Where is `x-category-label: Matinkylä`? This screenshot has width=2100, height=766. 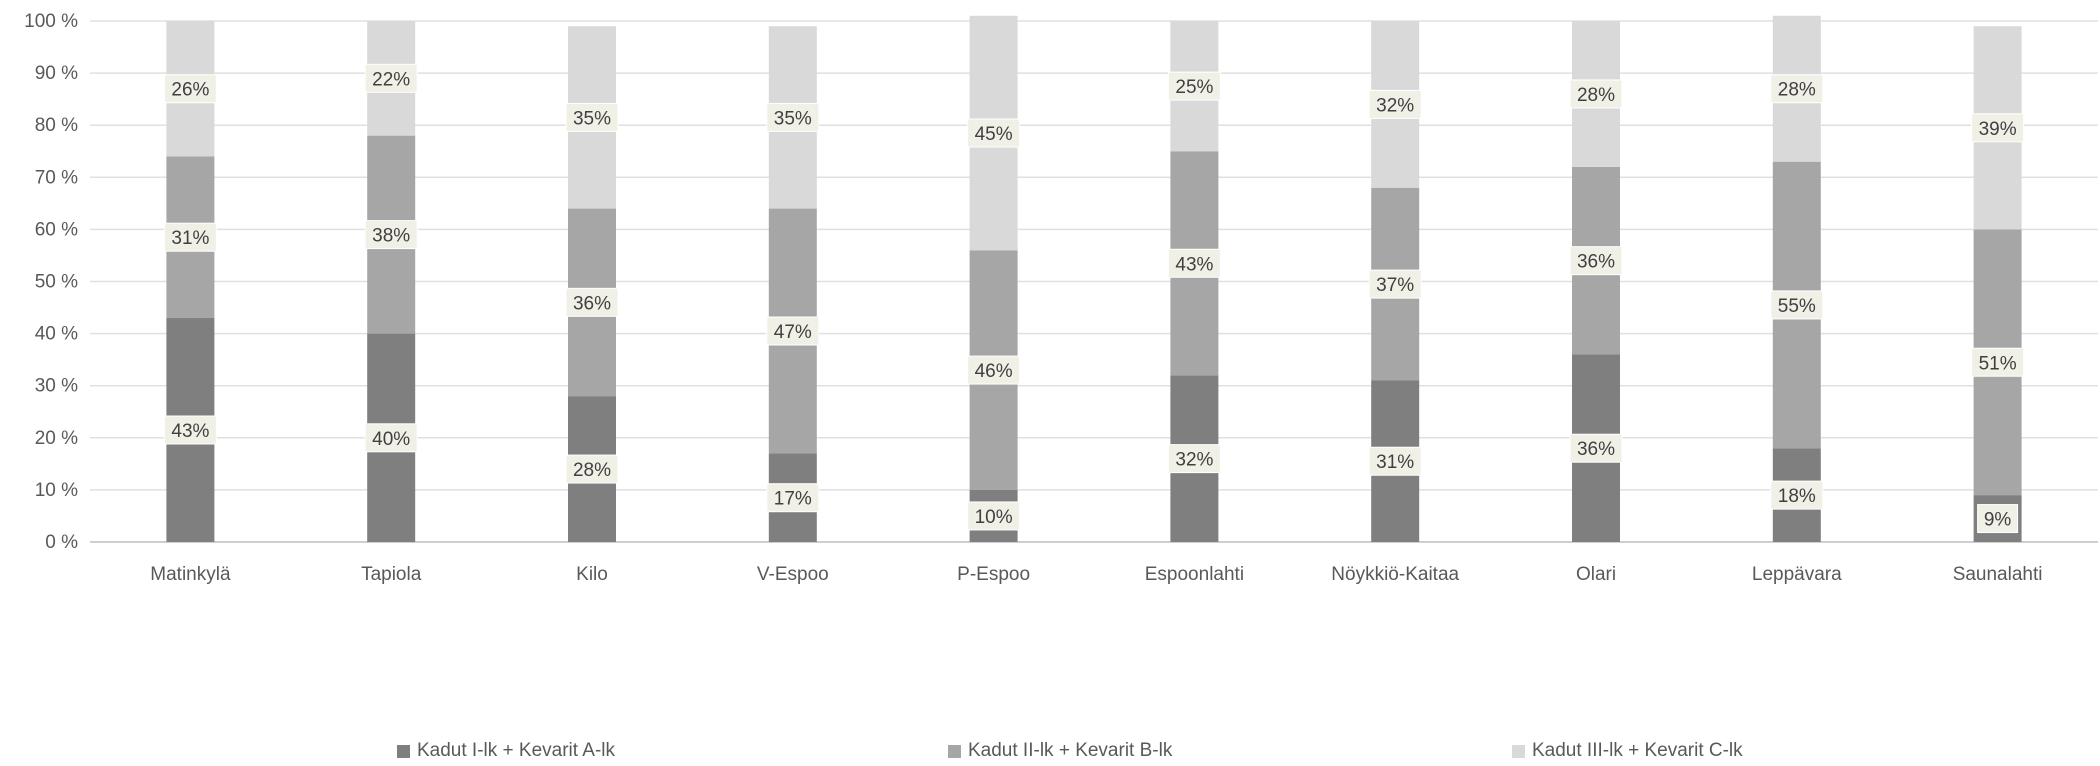 x-category-label: Matinkylä is located at coordinates (190, 574).